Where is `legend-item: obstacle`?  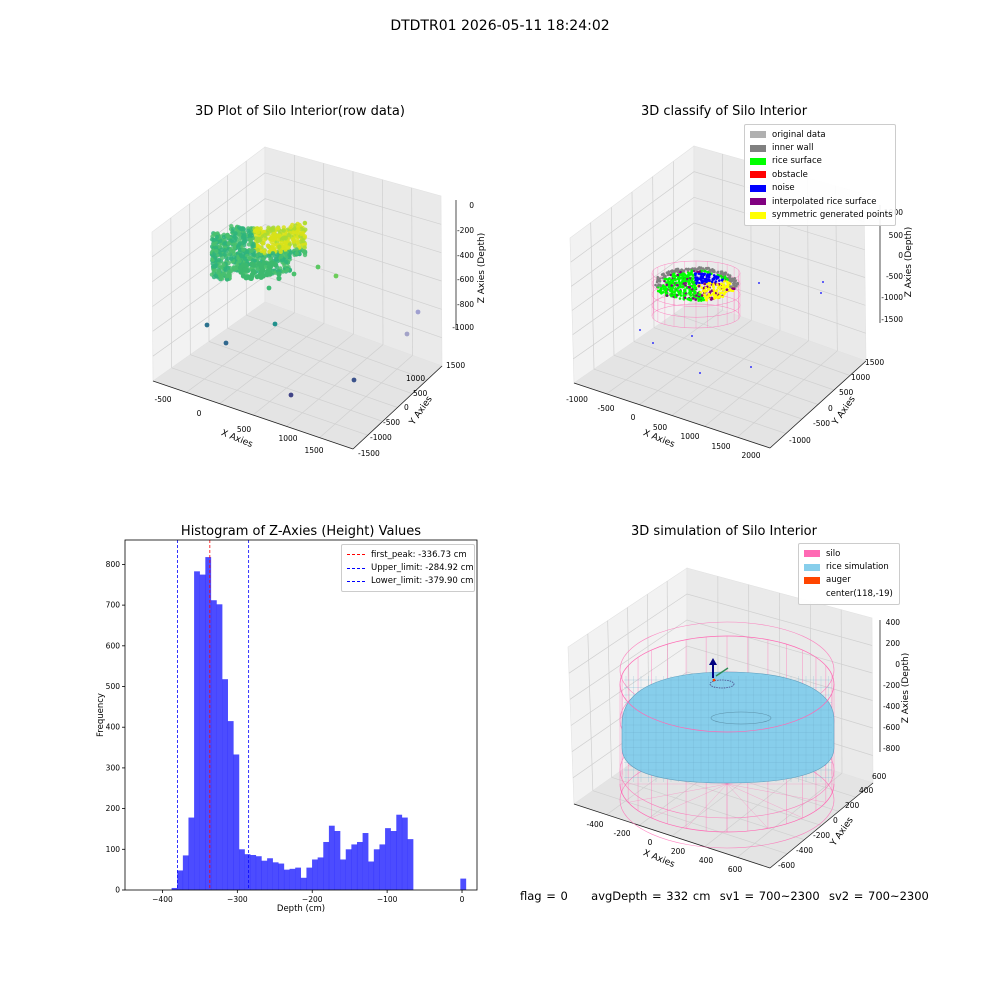
legend-item: obstacle is located at coordinates (820, 174).